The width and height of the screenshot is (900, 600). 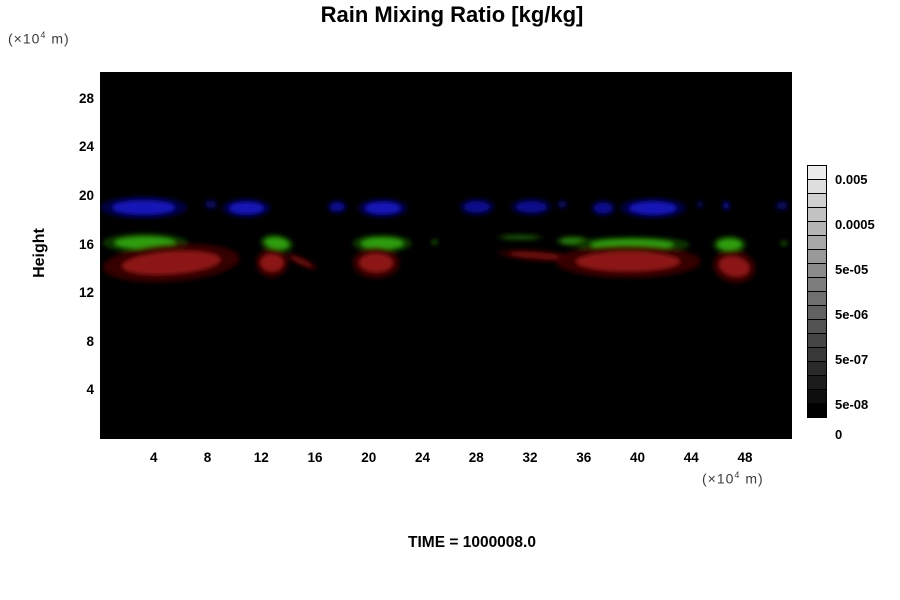 I want to click on x-axis-unit-suffix: m), so click(x=752, y=478).